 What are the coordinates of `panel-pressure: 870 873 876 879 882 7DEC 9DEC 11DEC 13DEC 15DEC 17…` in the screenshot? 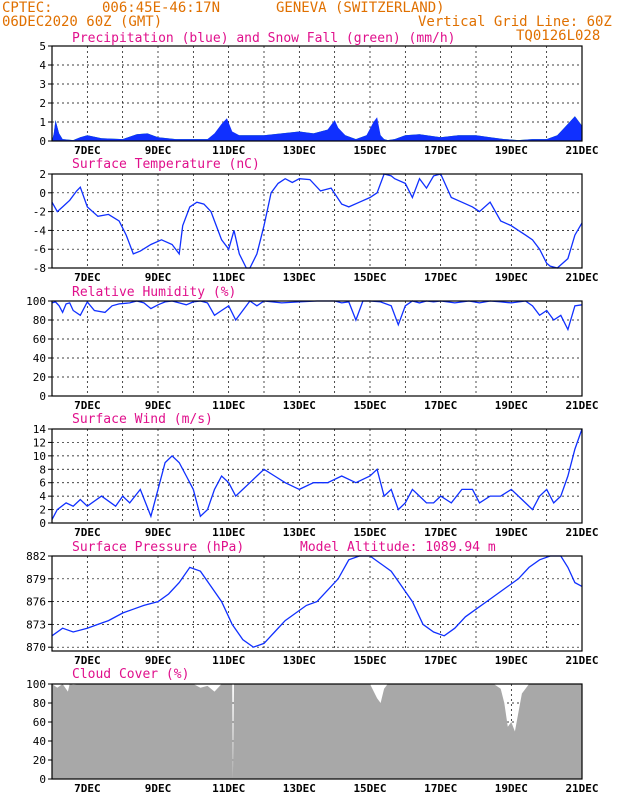 It's located at (312, 603).